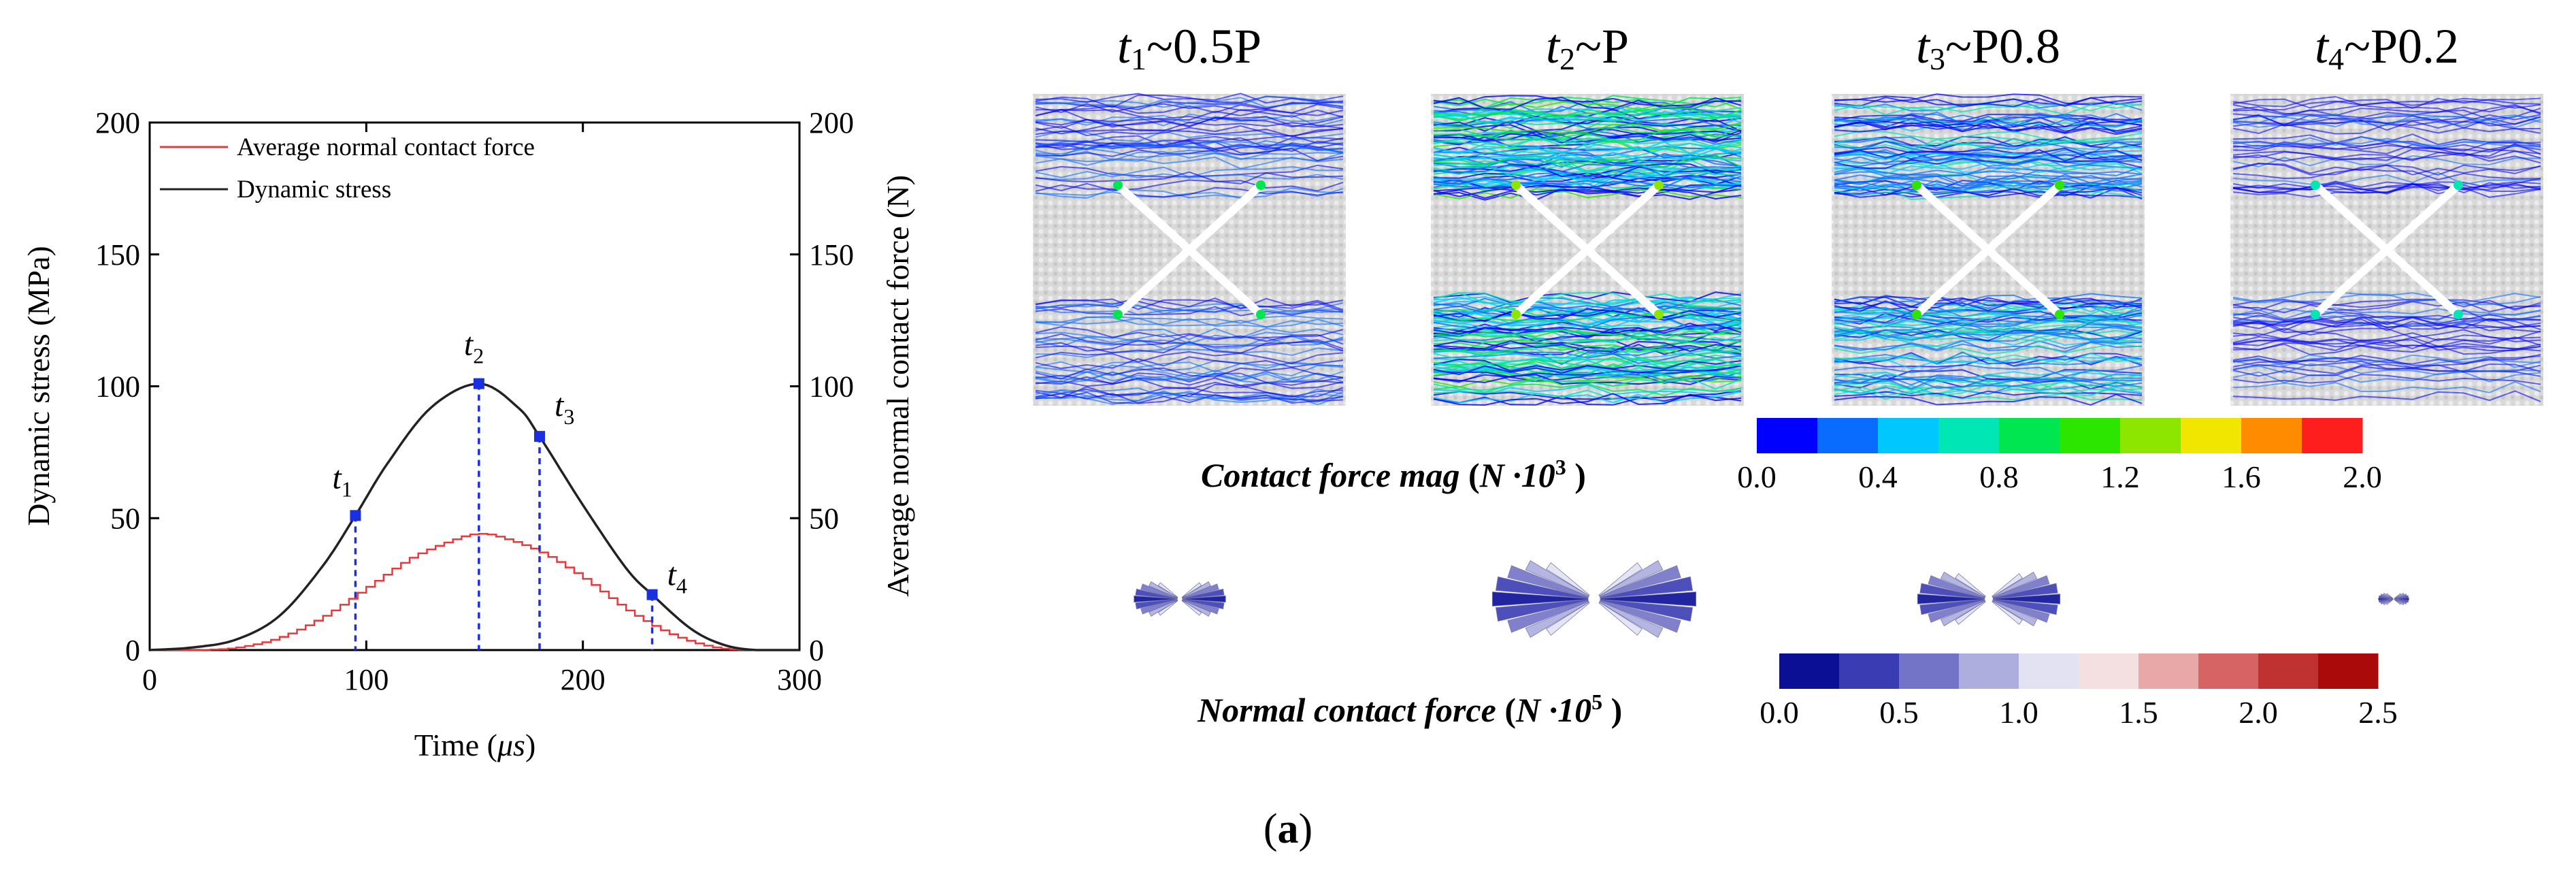 This screenshot has height=874, width=2576. What do you see at coordinates (1271, 829) in the screenshot?
I see `caption-open: (` at bounding box center [1271, 829].